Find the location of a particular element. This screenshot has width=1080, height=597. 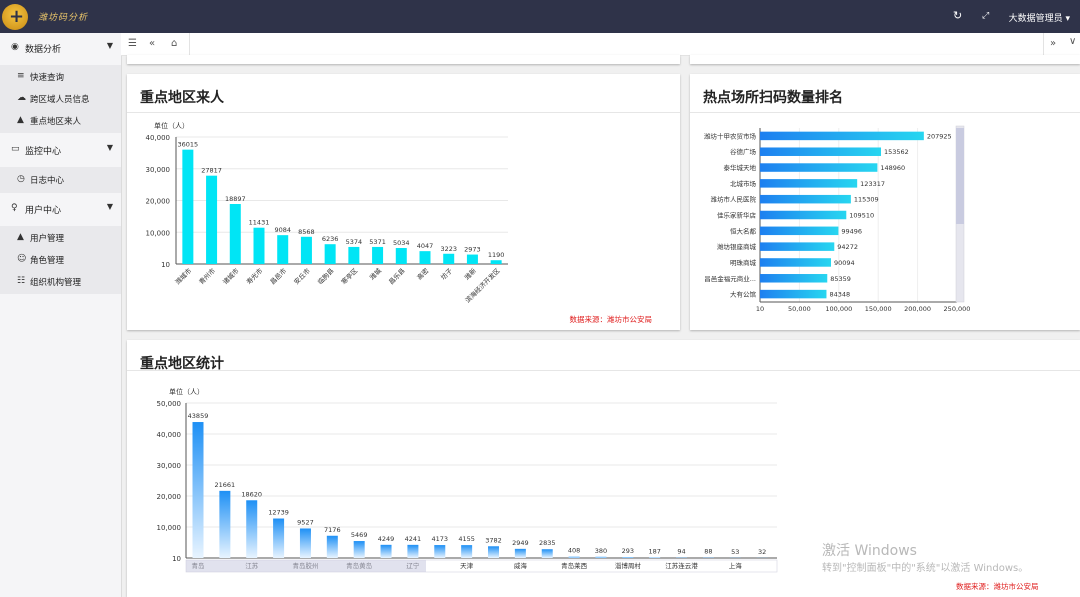

sidebar-item-label: 用户管理 is located at coordinates (47, 239).